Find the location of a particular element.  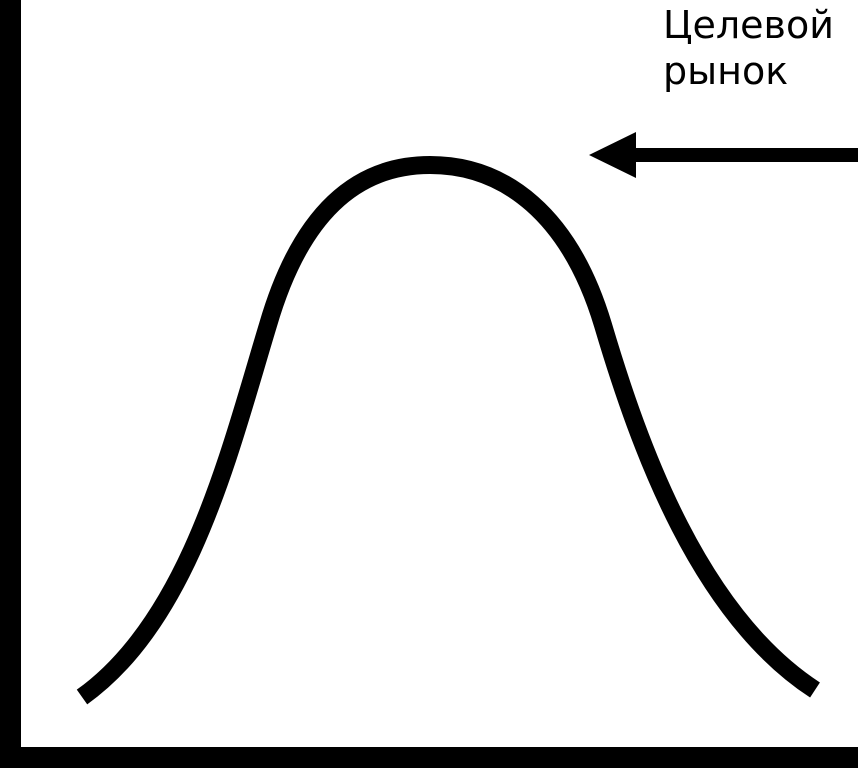

y-axis-line is located at coordinates (10, 384).